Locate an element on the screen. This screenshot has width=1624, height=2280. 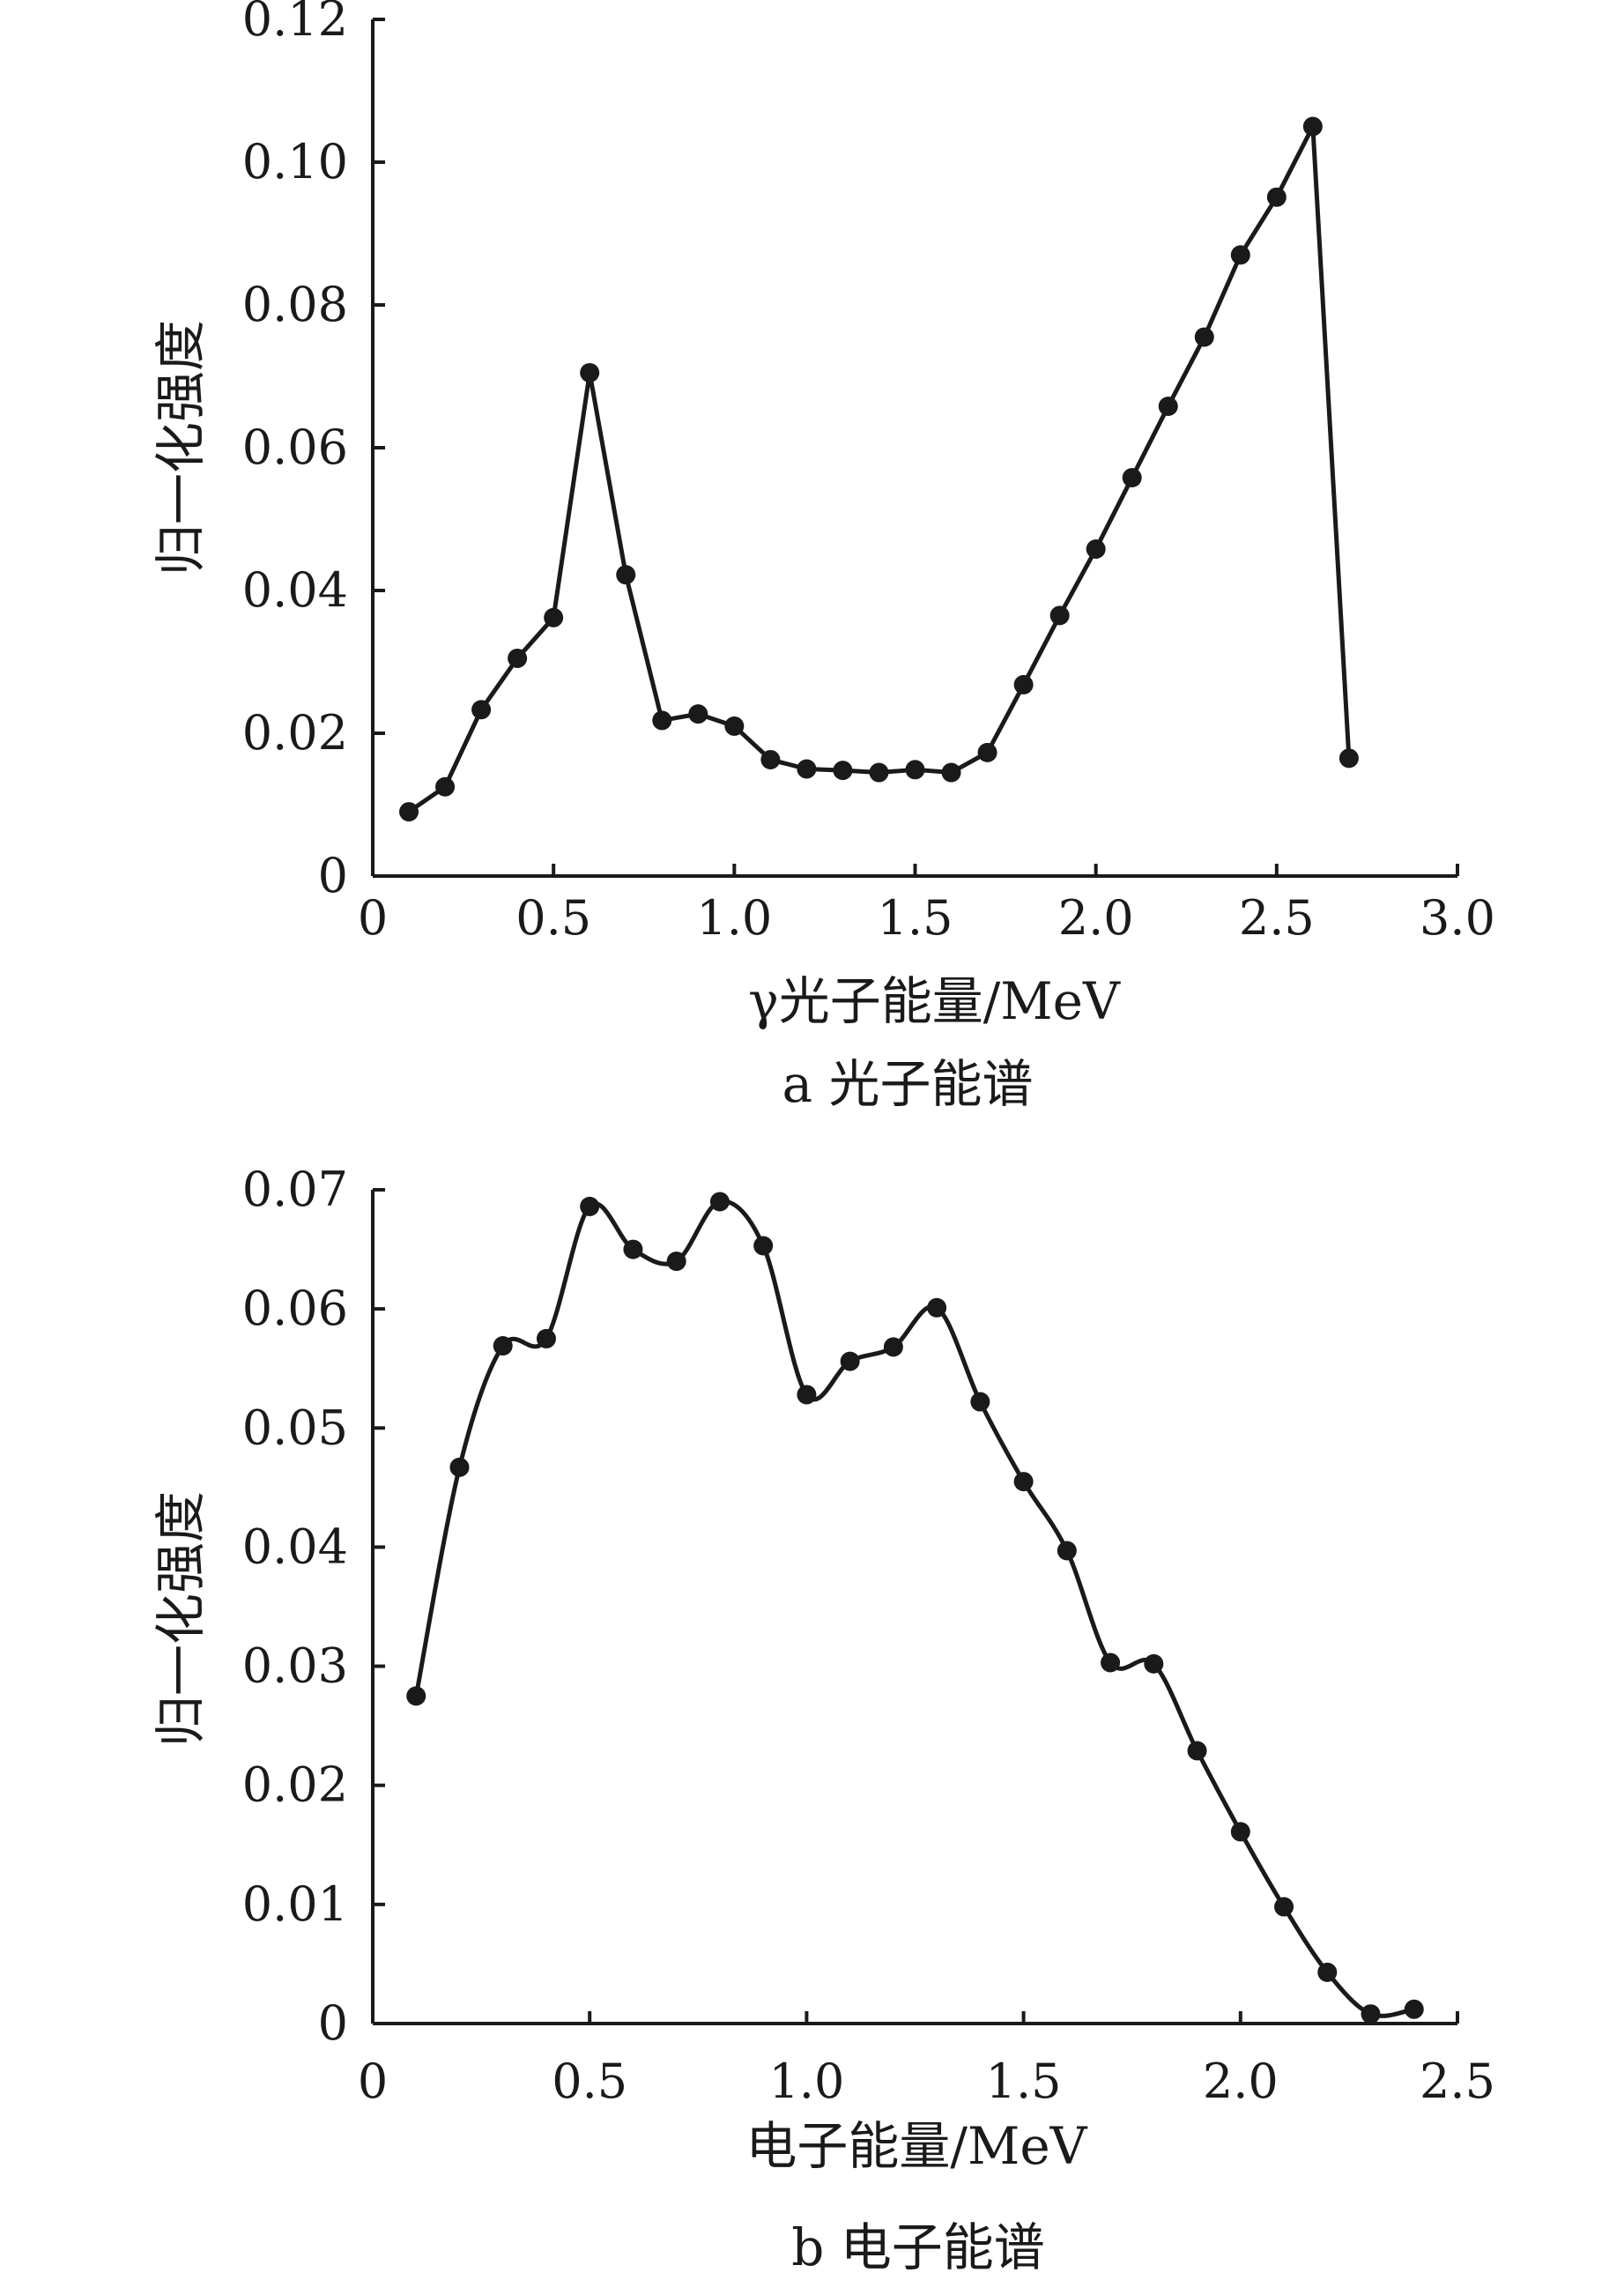
y-axis: 0 0.02 0.04 0.06 0.08 0.10 0.12 is located at coordinates (313, 451).